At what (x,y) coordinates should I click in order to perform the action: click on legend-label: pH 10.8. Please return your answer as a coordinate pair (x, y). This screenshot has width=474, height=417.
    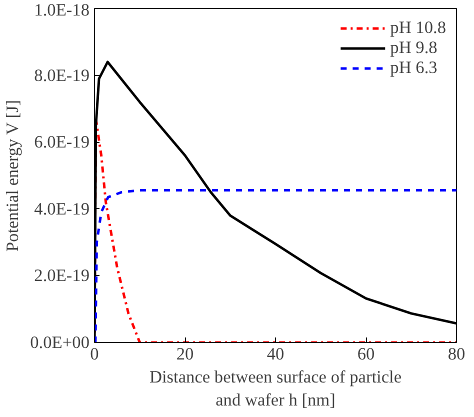
    Looking at the image, I should click on (418, 28).